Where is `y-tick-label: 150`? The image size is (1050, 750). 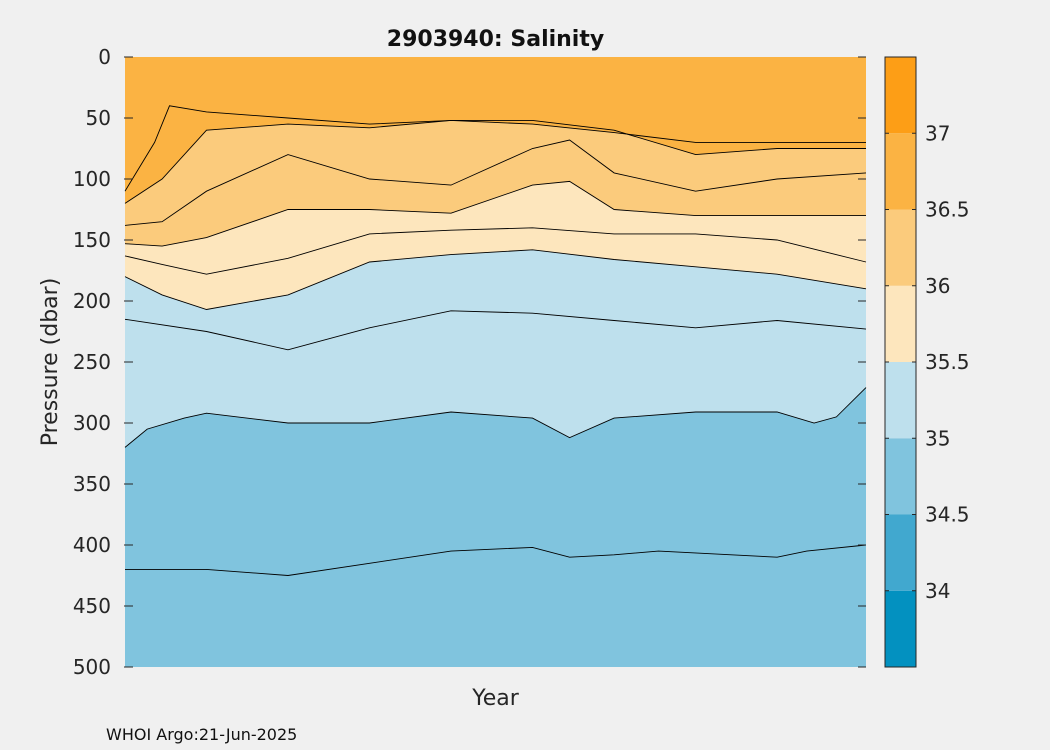 y-tick-label: 150 is located at coordinates (92, 240).